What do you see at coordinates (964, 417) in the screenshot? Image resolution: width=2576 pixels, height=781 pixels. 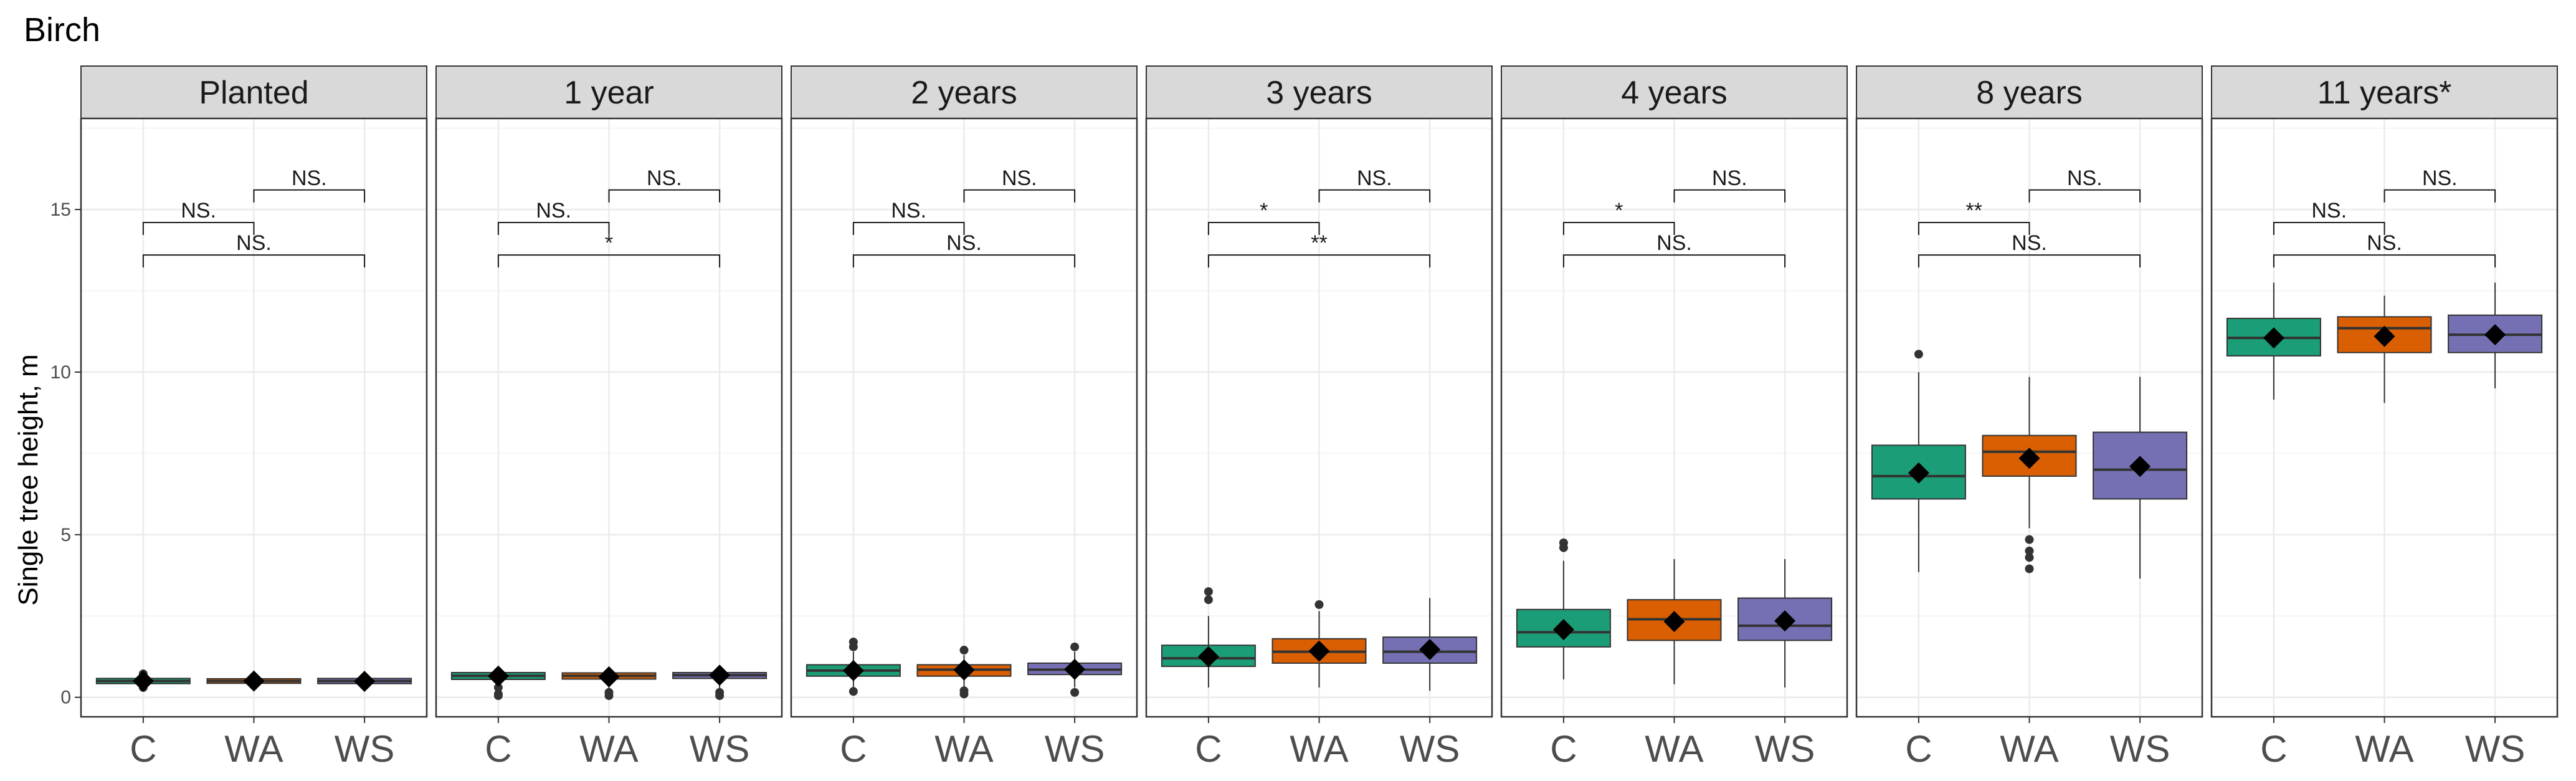 I see `facet-panel: 2 years NS. NS. NS. C WA WS` at bounding box center [964, 417].